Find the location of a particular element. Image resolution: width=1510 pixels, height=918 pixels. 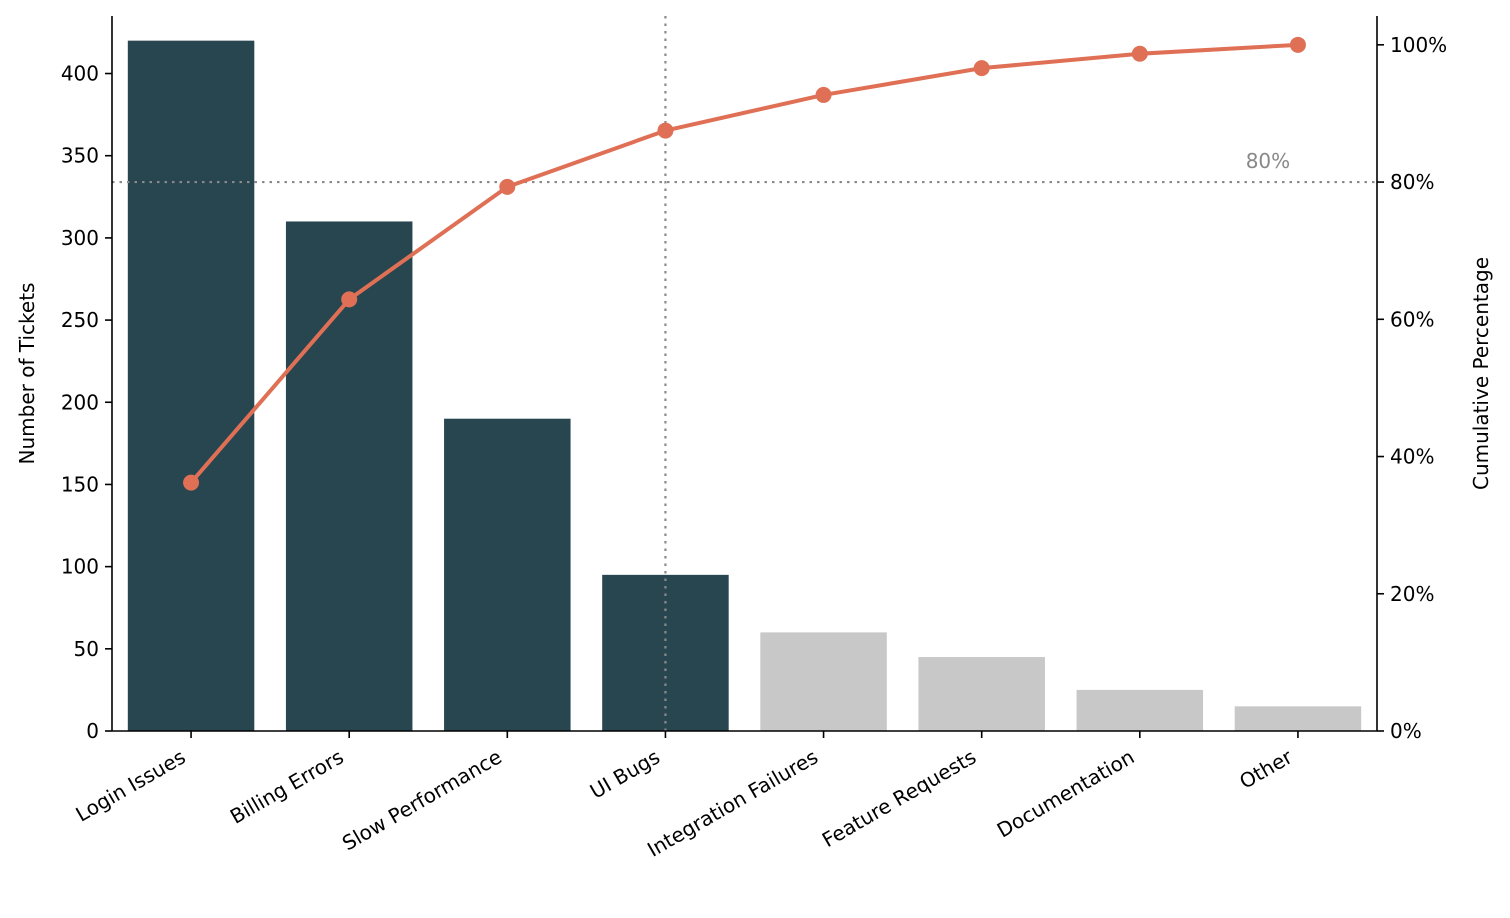

y-tick-label-right: 60% is located at coordinates (1412, 319).